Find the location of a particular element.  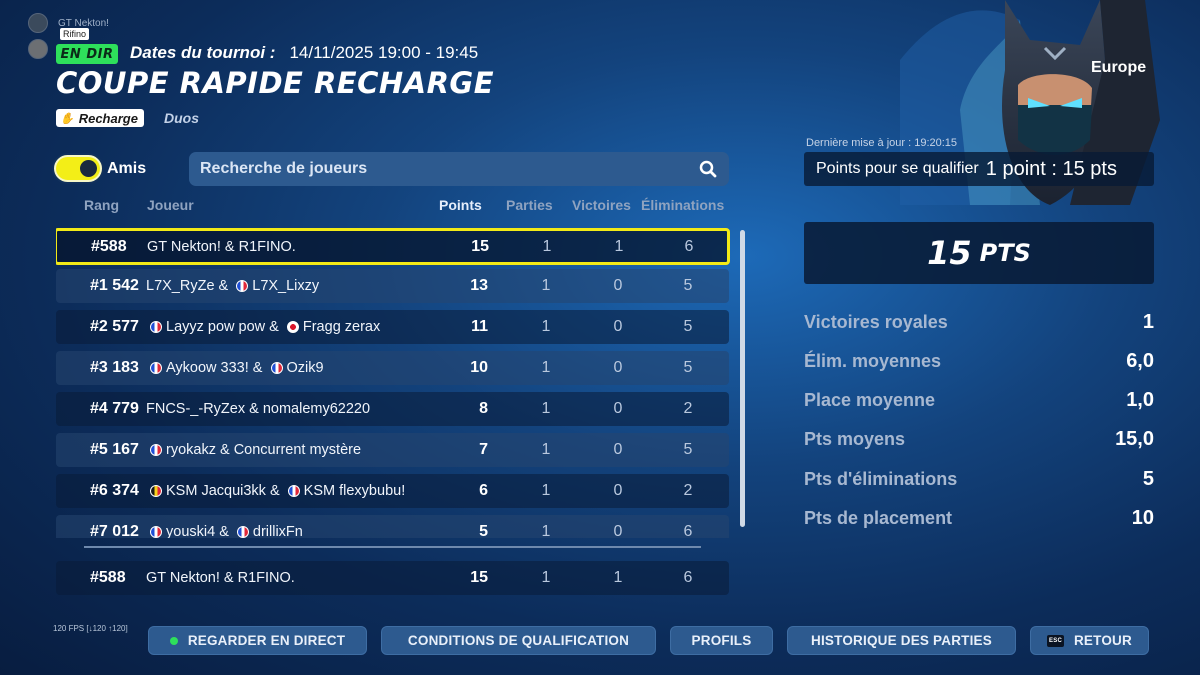

party-member-tag: Rifino is located at coordinates (75, 34).